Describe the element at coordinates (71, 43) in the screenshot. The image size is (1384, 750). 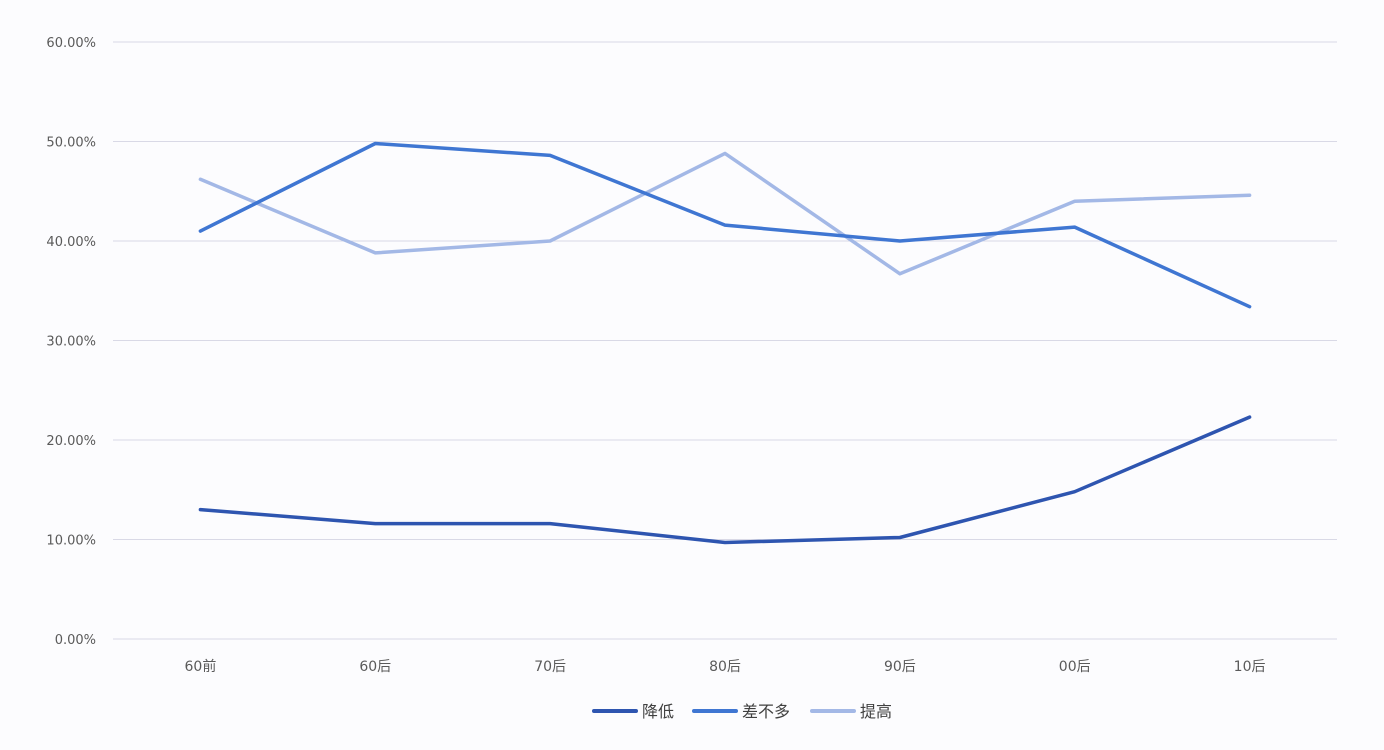
I see `y-tick-label: 60.00%` at that location.